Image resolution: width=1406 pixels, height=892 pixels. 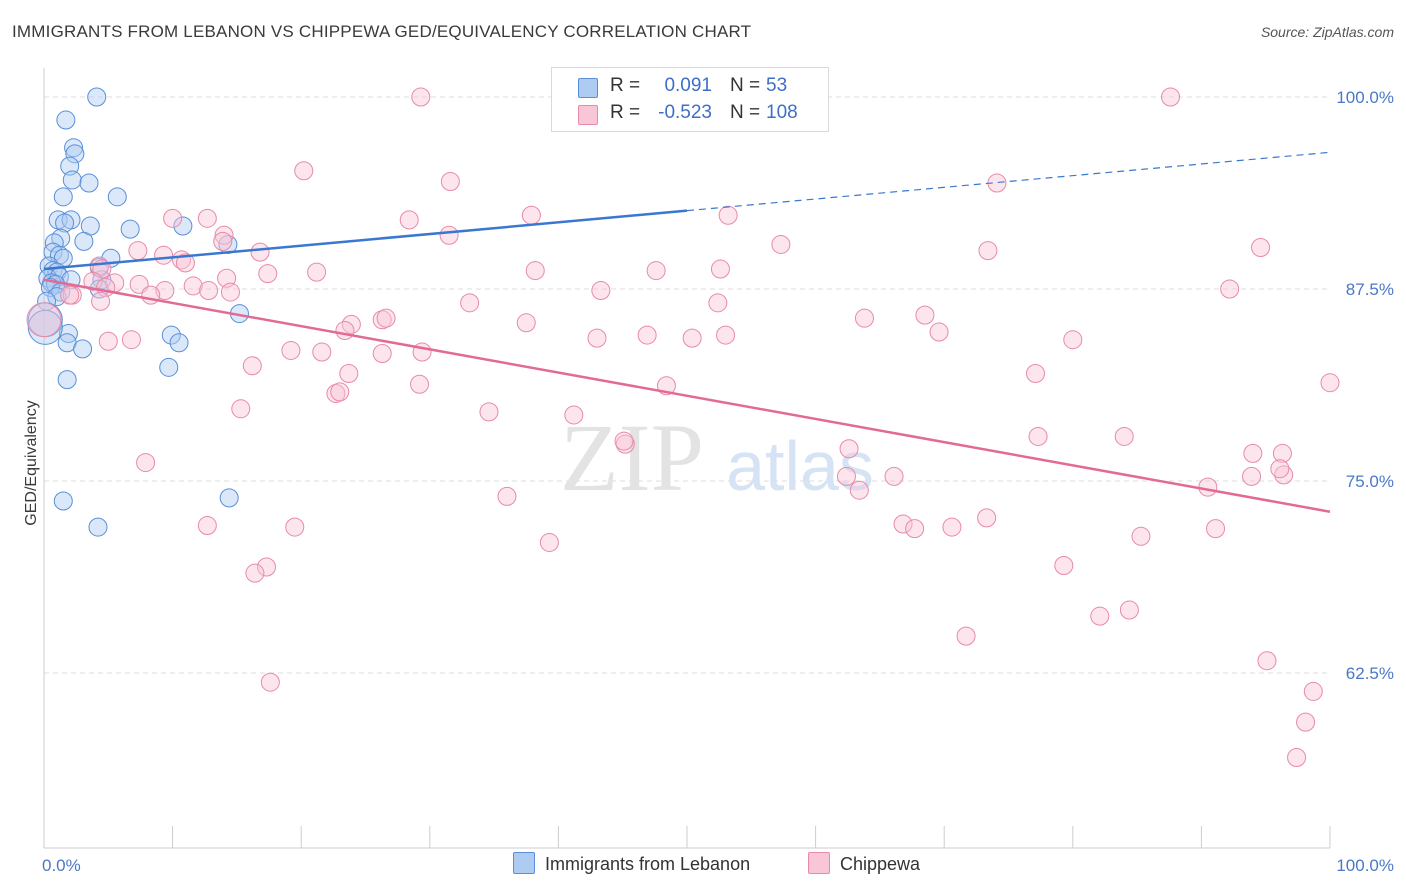 What do you see at coordinates (1008, 181) in the screenshot?
I see `trend-line-lebanon-extension` at bounding box center [1008, 181].